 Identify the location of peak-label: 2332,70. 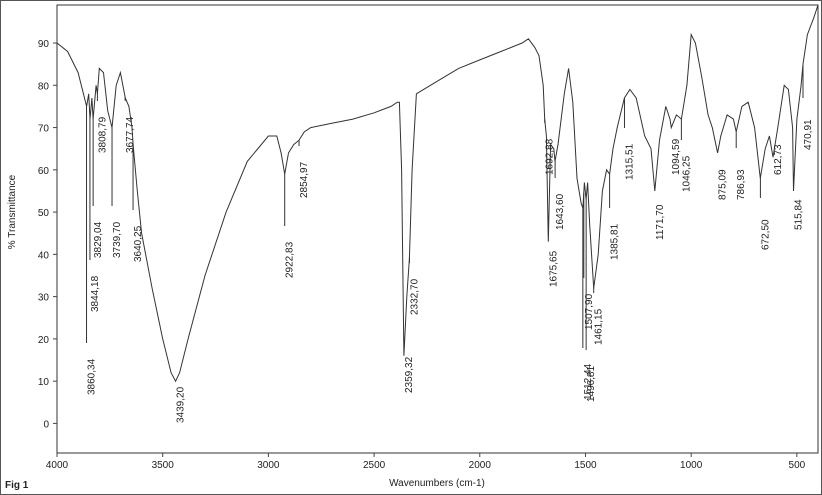
(414, 296).